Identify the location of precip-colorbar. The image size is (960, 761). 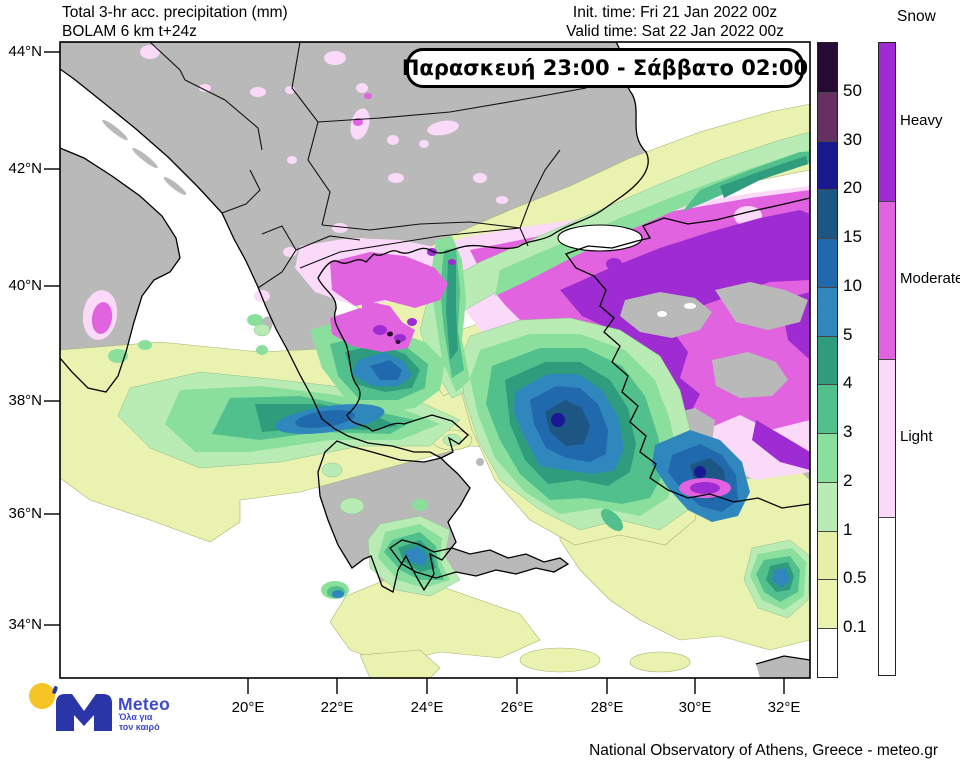
(827, 360).